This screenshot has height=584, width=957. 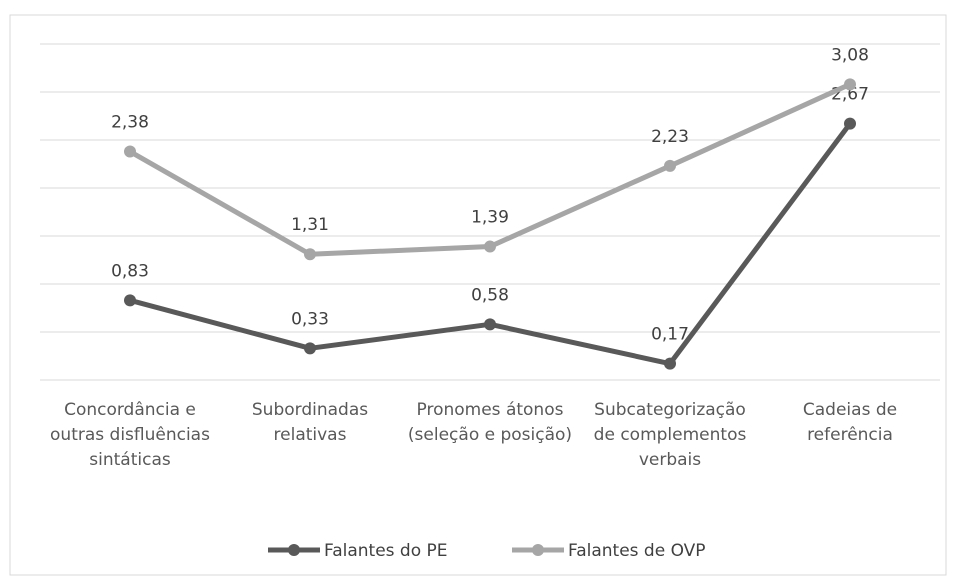 What do you see at coordinates (310, 225) in the screenshot?
I see `data-label: 1,31` at bounding box center [310, 225].